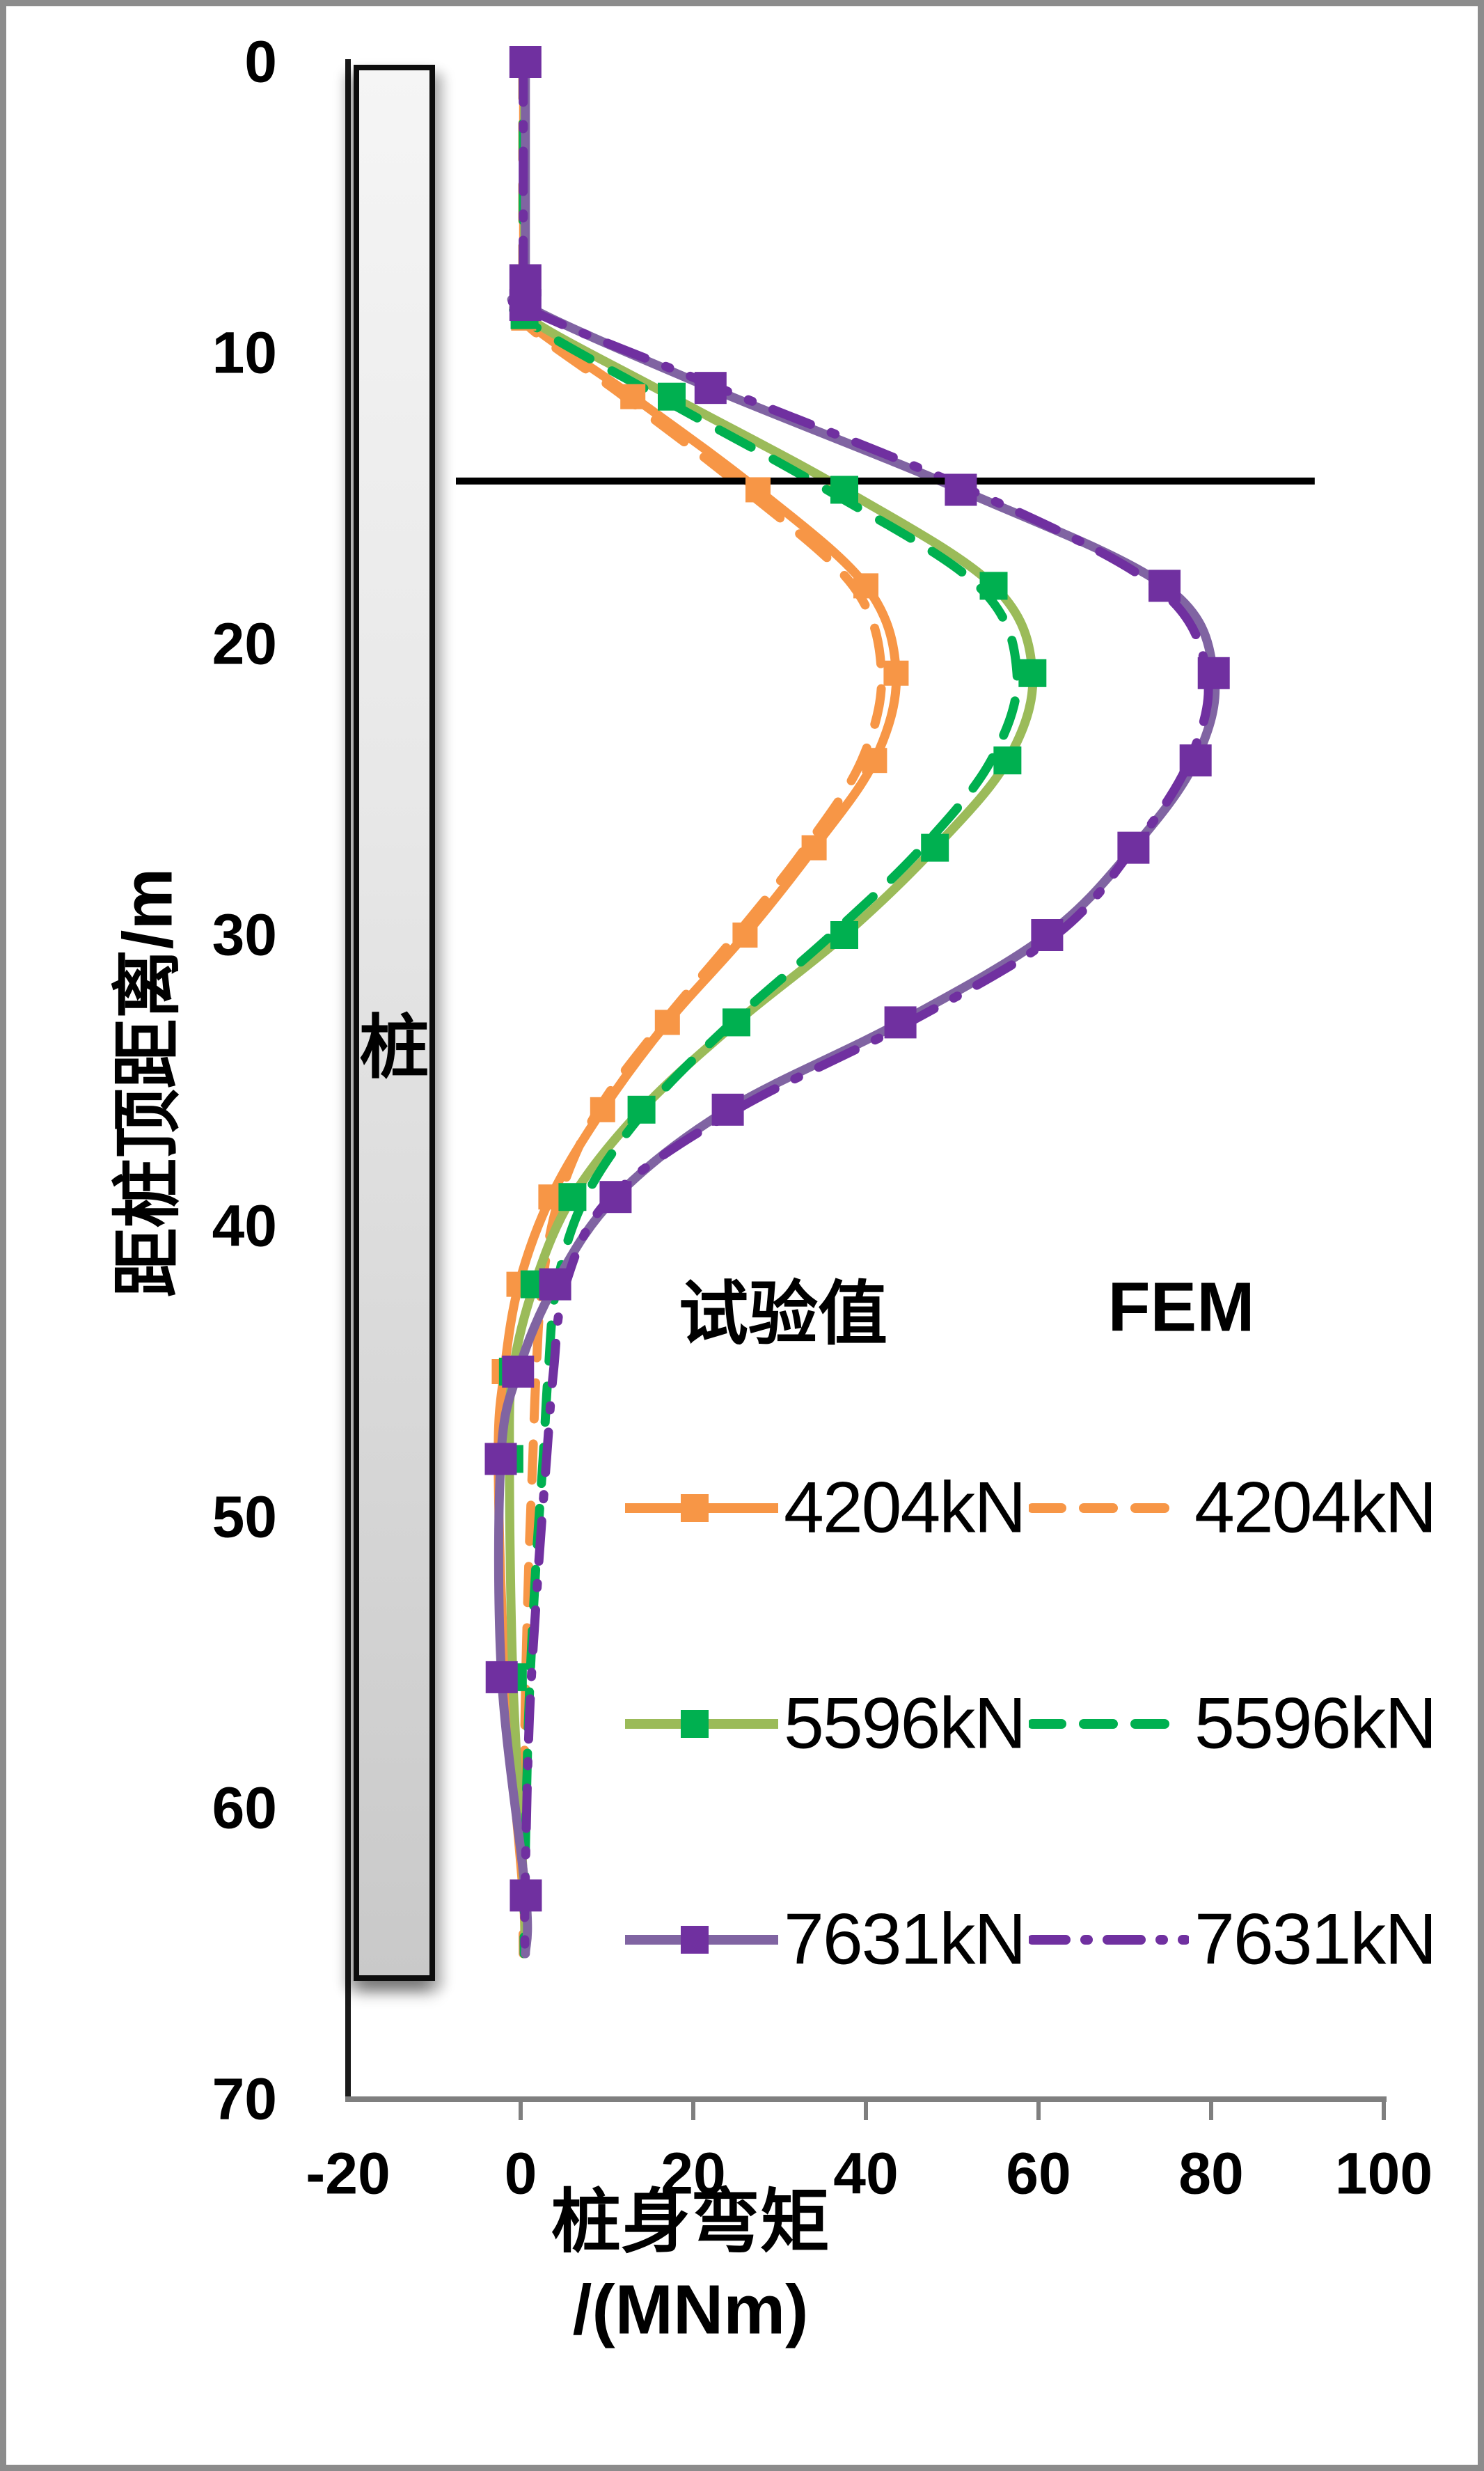 The width and height of the screenshot is (1484, 2471). What do you see at coordinates (1315, 1939) in the screenshot?
I see `legend-fem-label: 7631kN` at bounding box center [1315, 1939].